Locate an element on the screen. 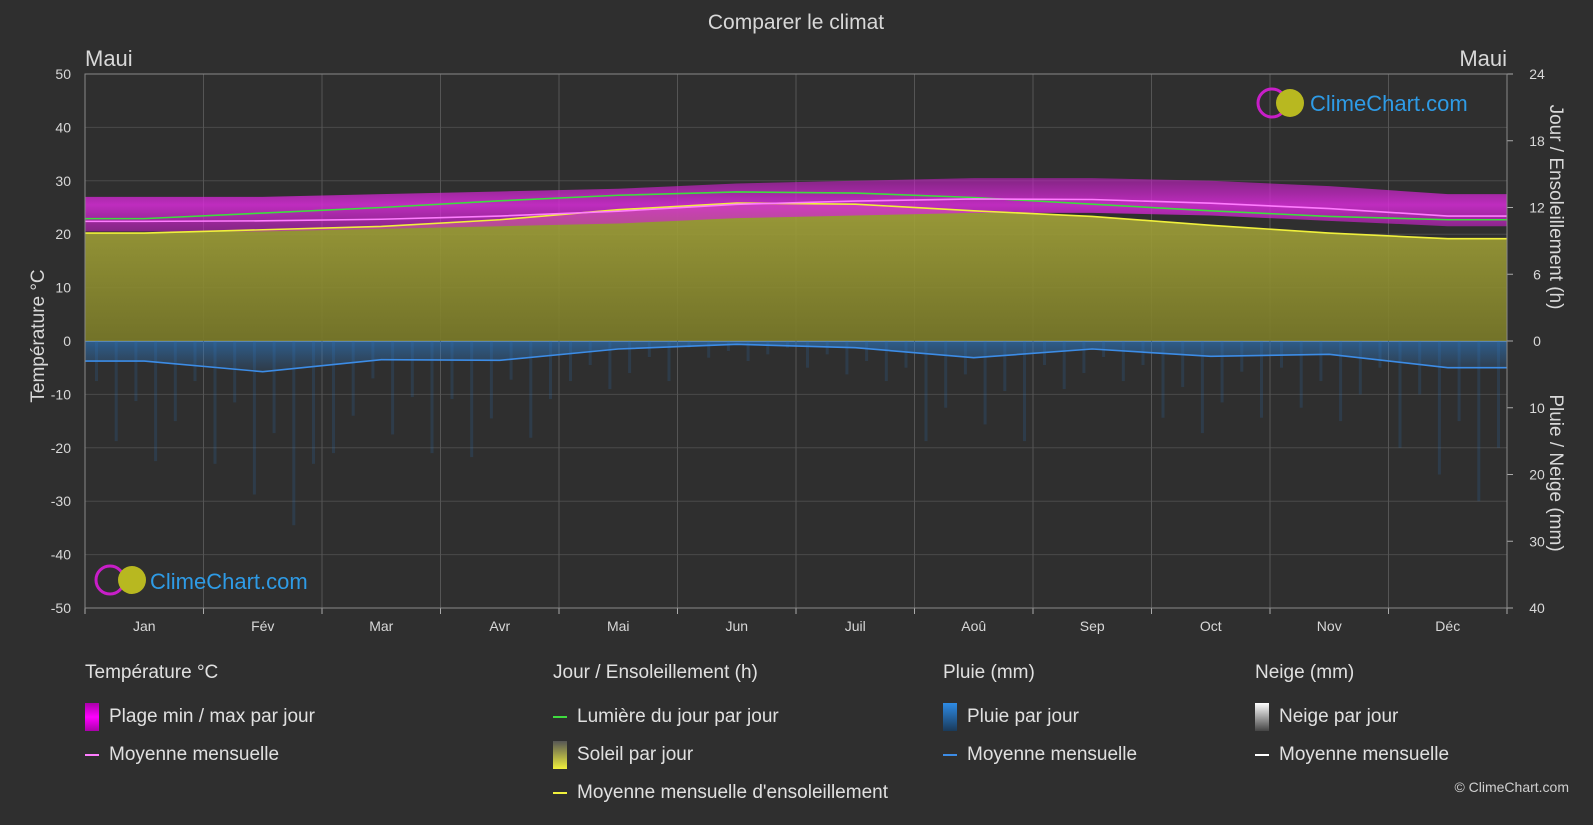  x-tick-label: Jun is located at coordinates (736, 626).